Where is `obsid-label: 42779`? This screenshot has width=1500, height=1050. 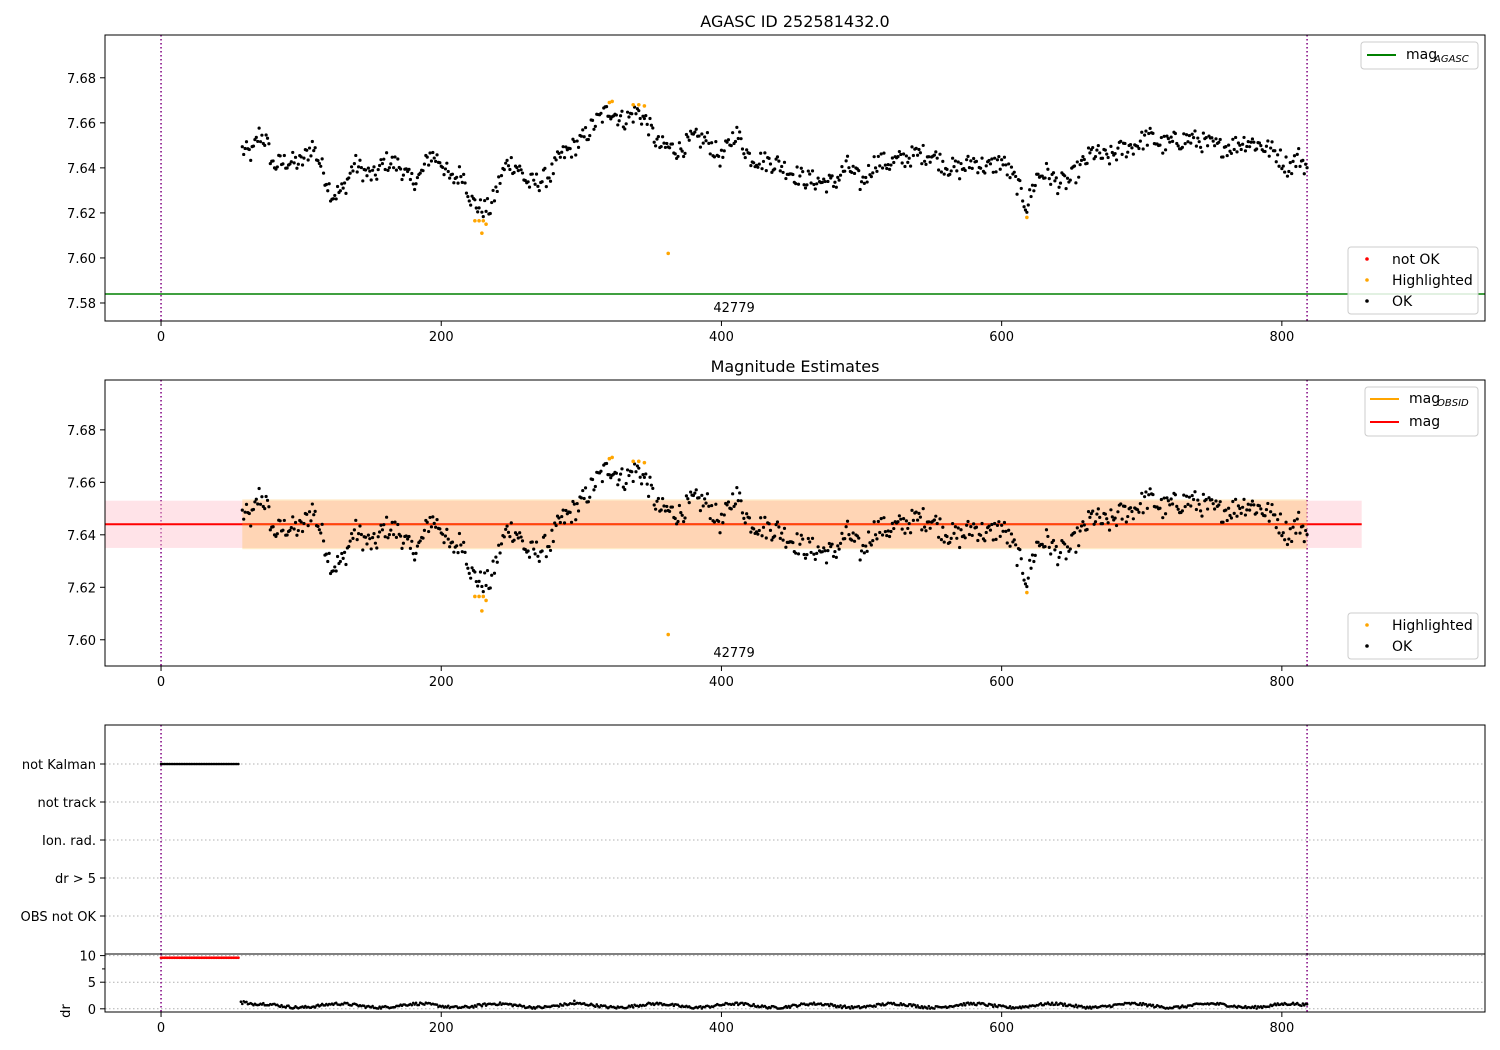 obsid-label: 42779 is located at coordinates (733, 308).